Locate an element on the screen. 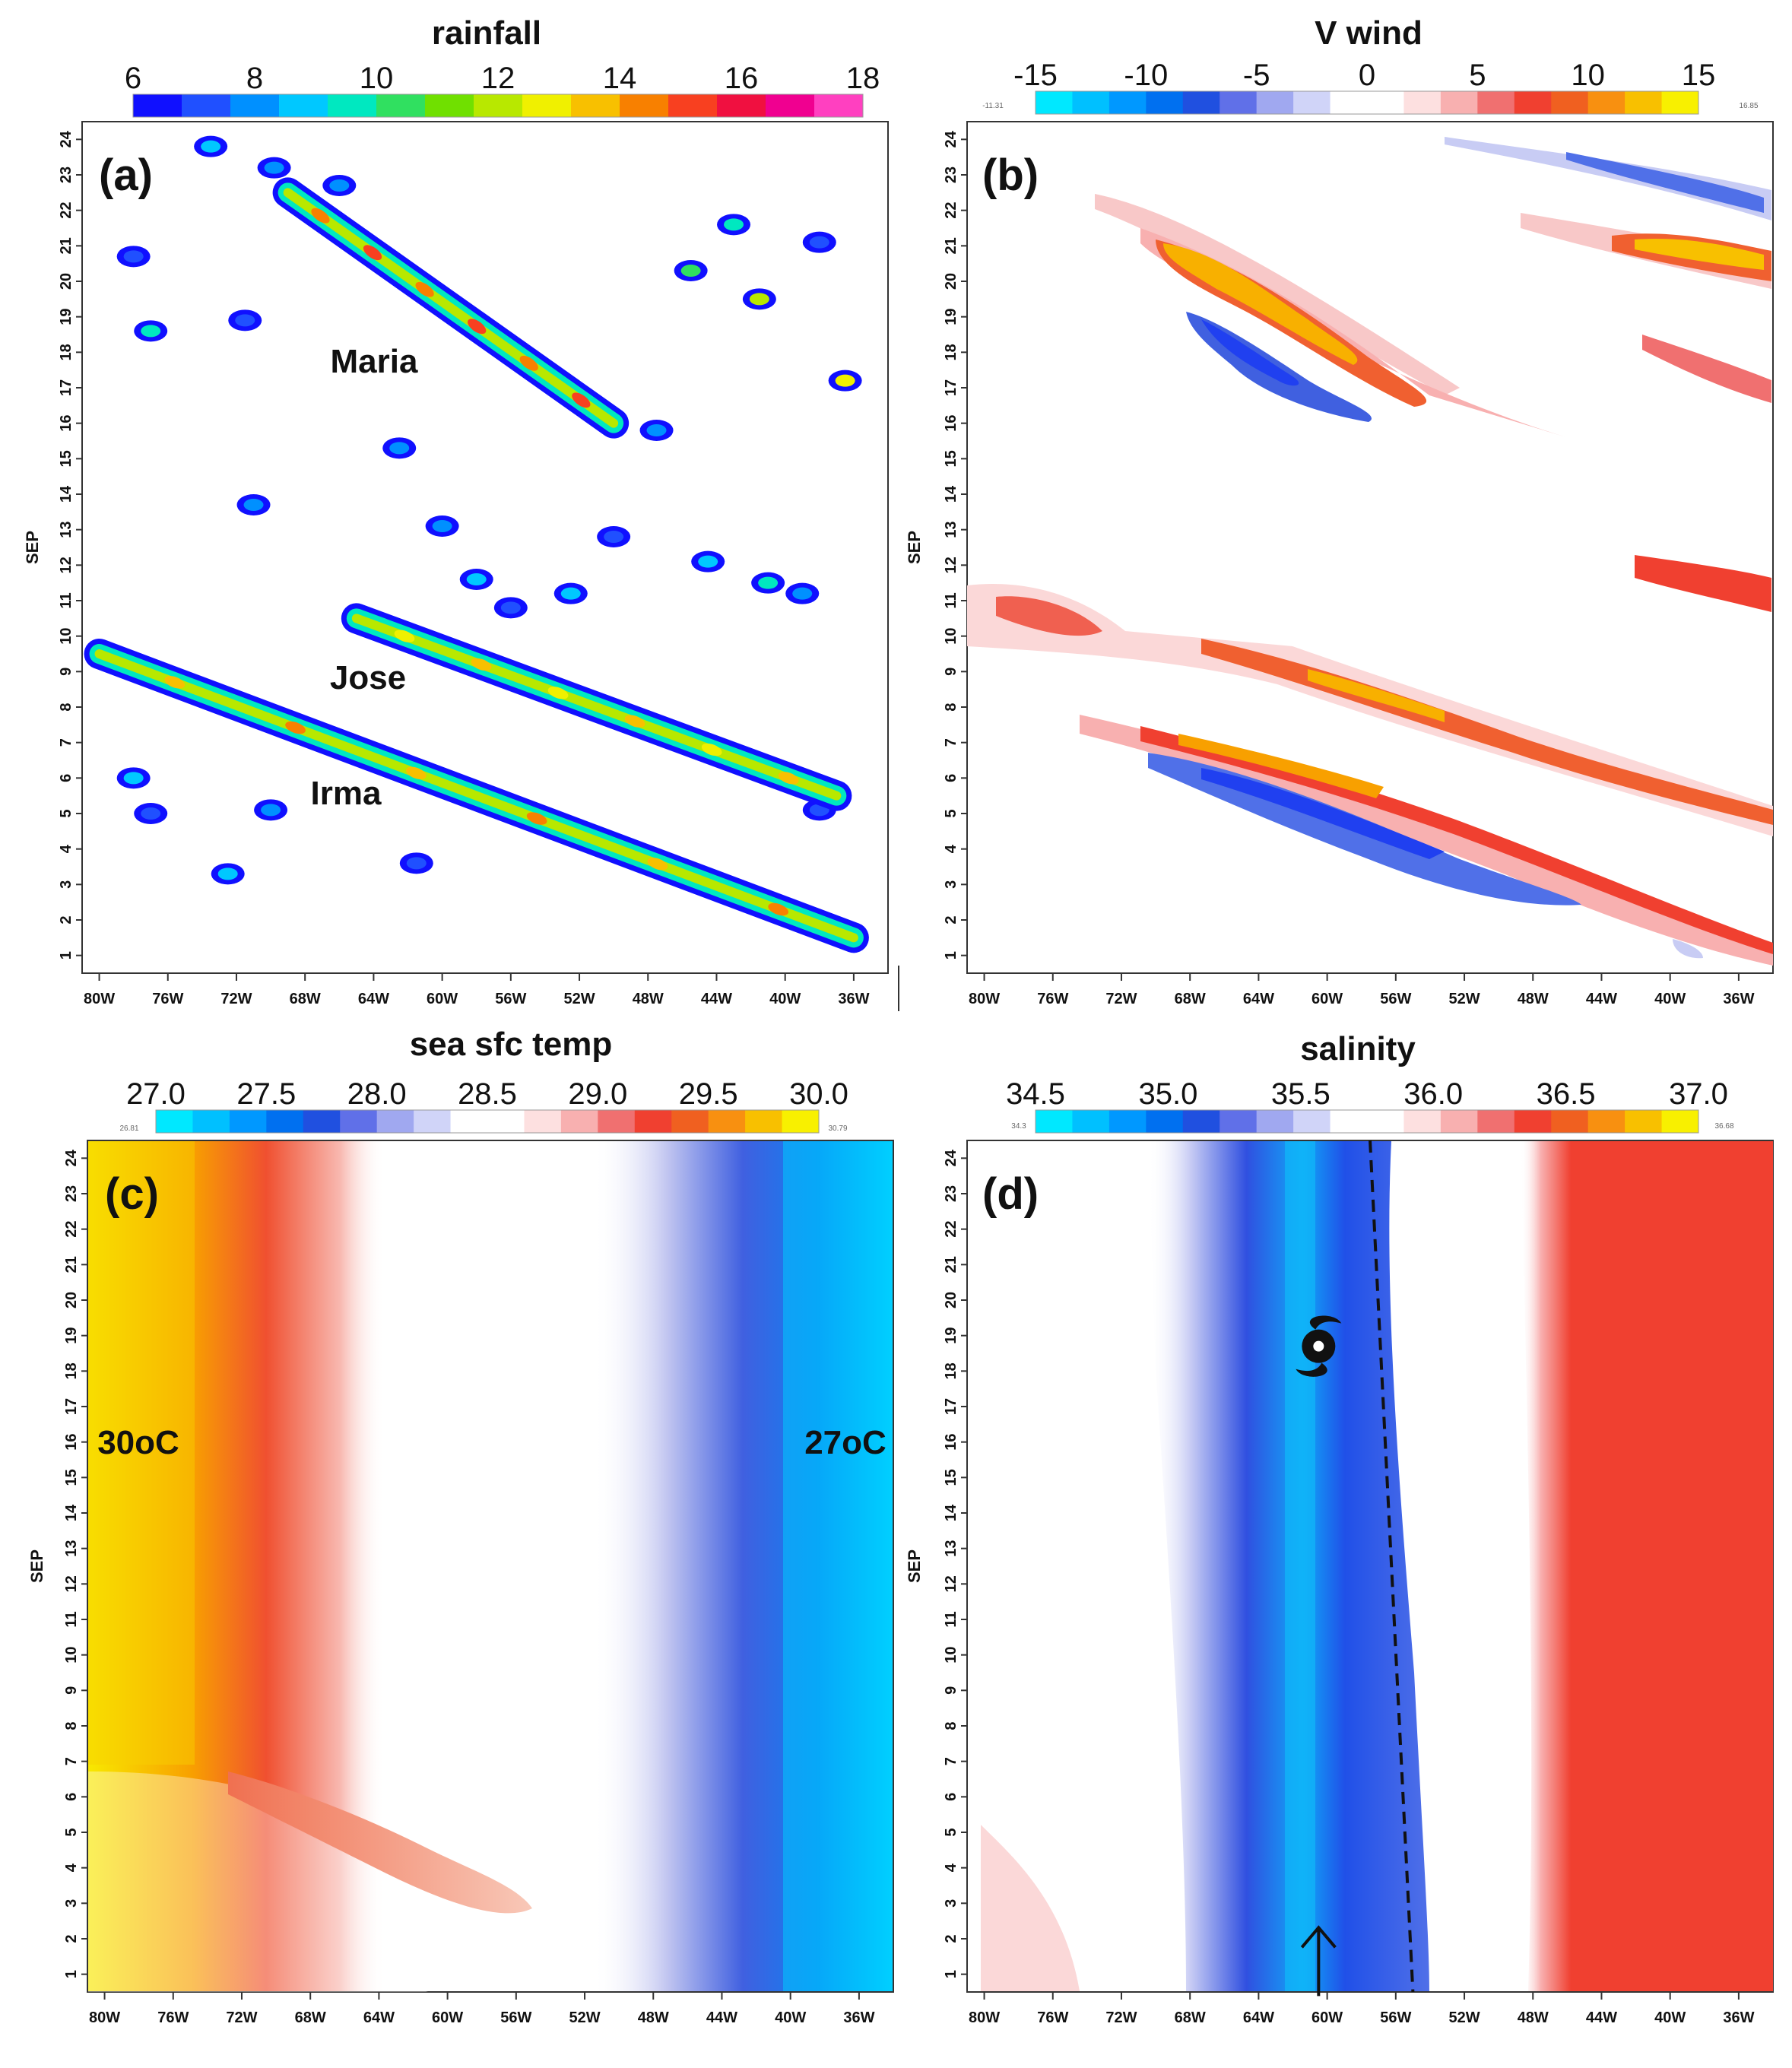 Image resolution: width=1792 pixels, height=2068 pixels. panel-c-colorbar-ticks: 27.0 27.5 28.0 28.5 29.0 29.5 30.0 is located at coordinates (487, 1094).